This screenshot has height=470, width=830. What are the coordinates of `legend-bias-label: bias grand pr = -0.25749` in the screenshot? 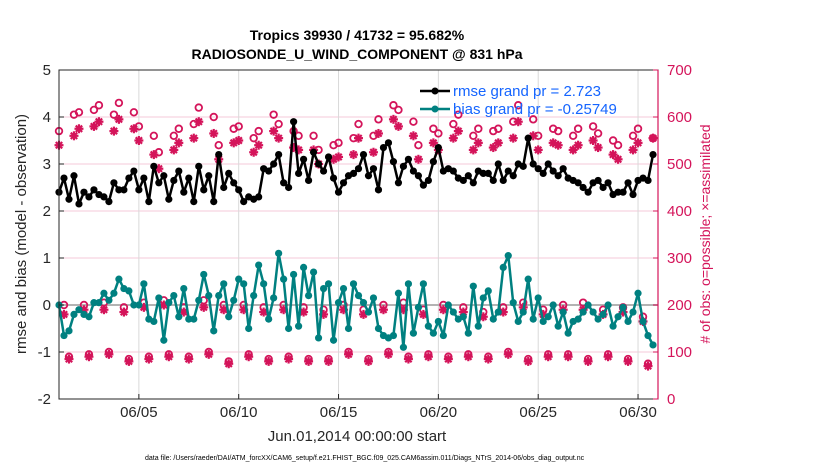 It's located at (535, 109).